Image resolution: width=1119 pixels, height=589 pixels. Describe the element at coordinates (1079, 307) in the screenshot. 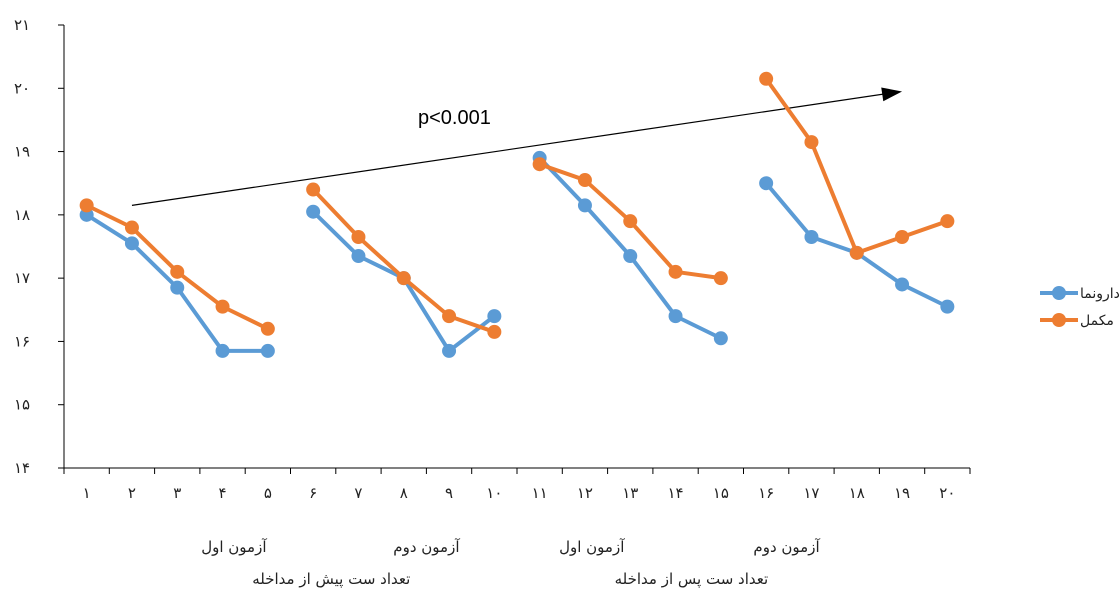

I see `legend: دارونما مکمل` at that location.